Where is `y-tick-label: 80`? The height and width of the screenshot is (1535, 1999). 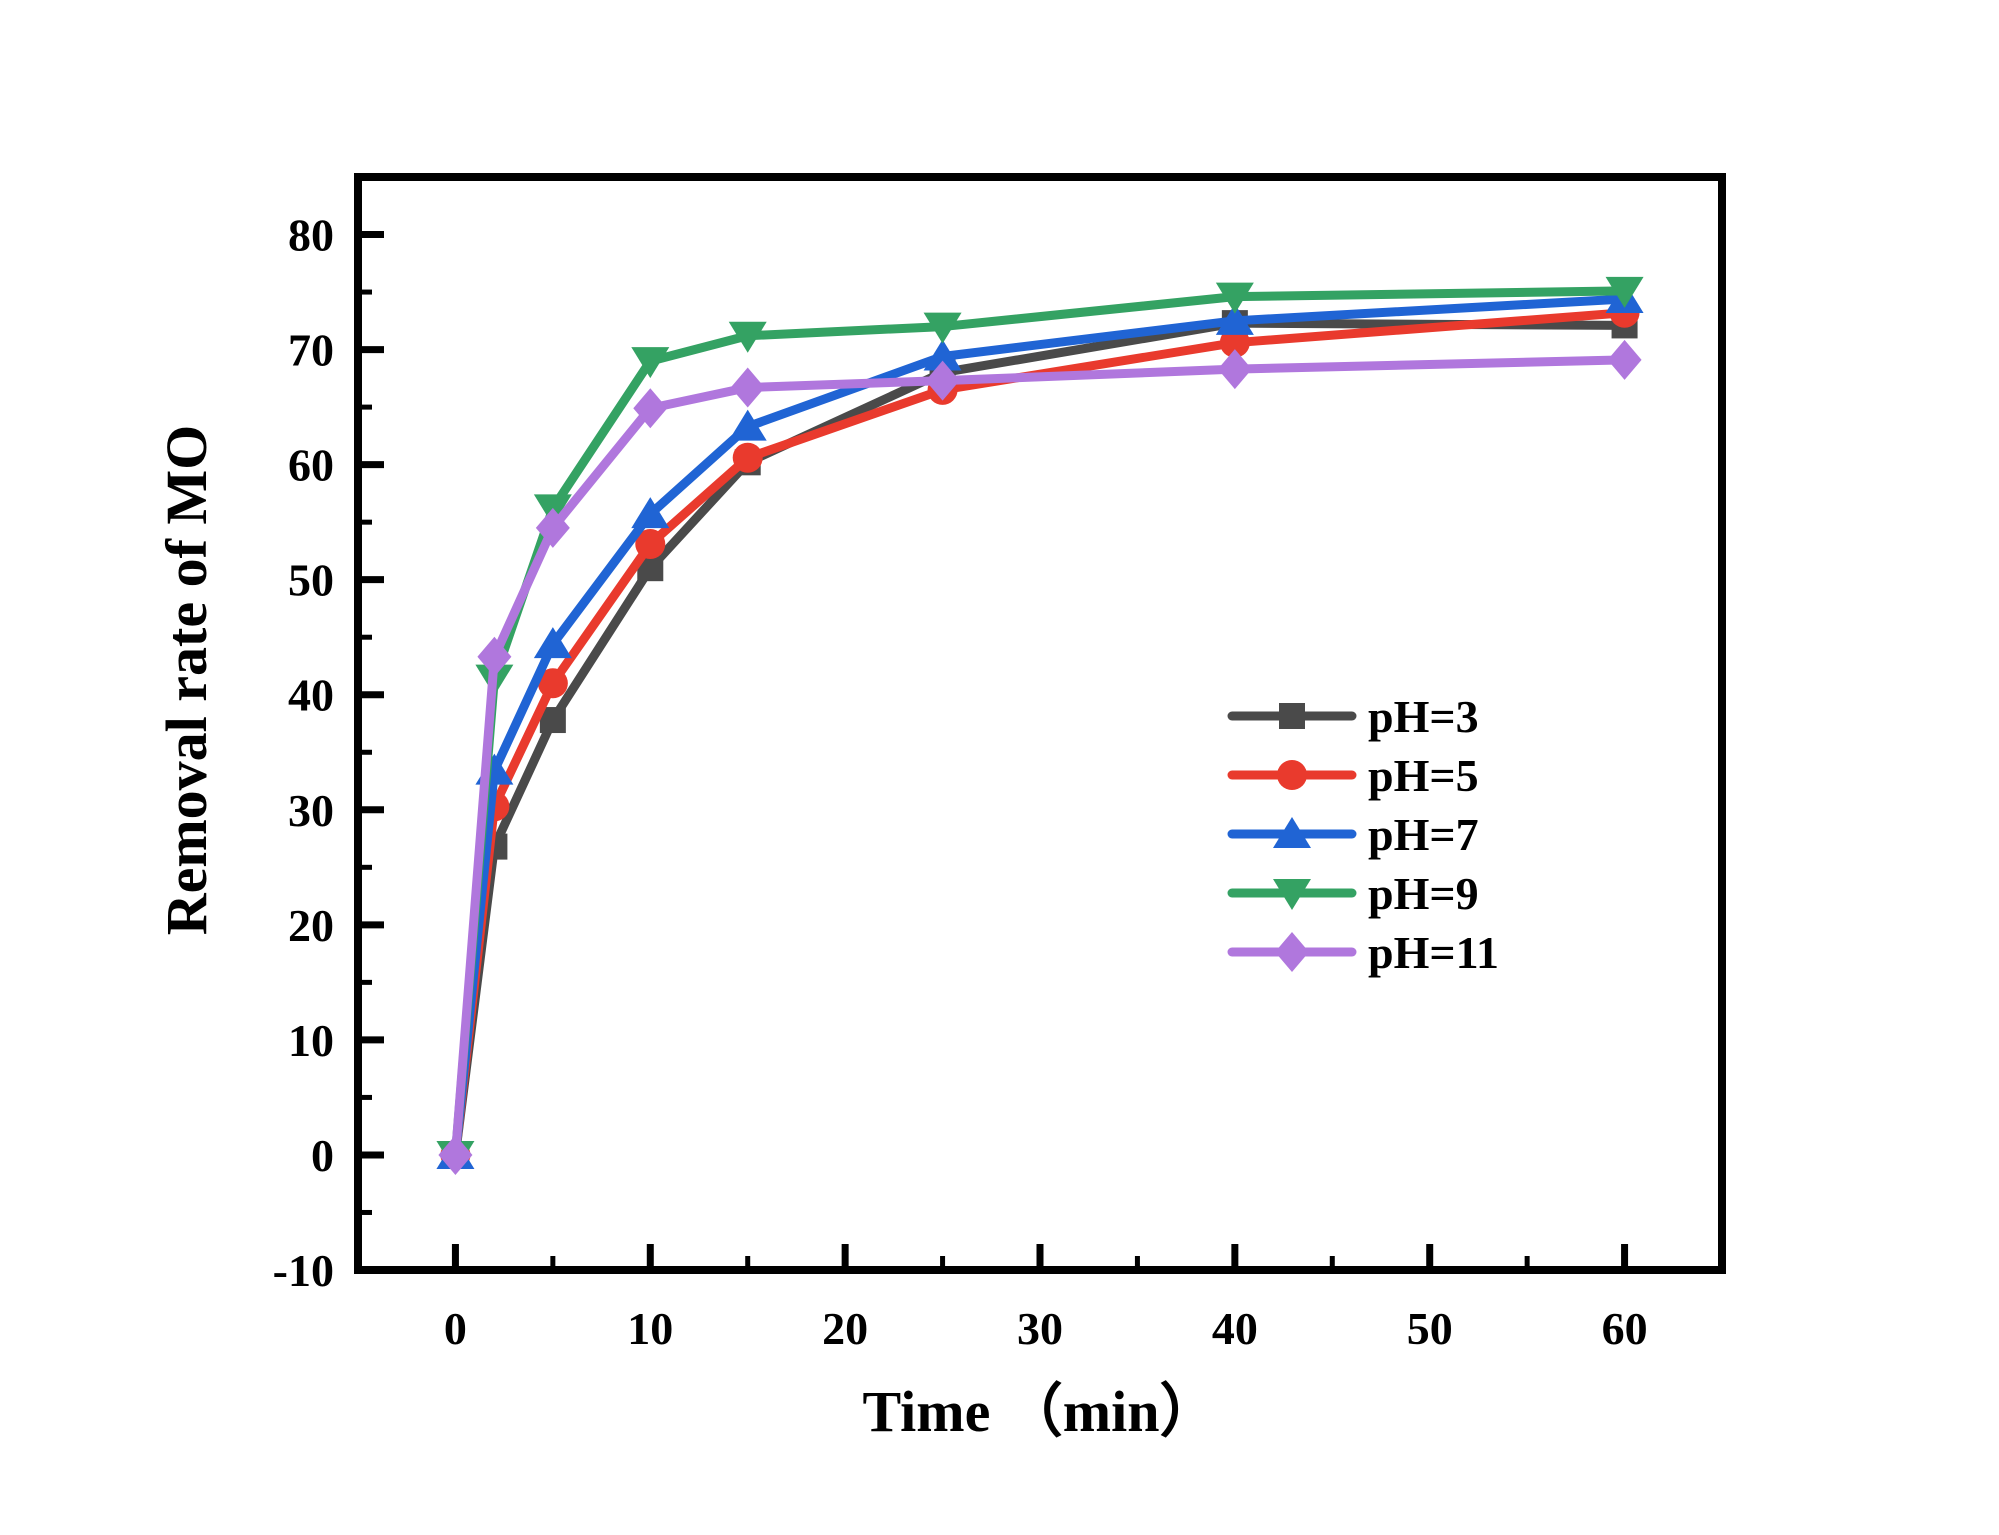
y-tick-label: 80 is located at coordinates (311, 235).